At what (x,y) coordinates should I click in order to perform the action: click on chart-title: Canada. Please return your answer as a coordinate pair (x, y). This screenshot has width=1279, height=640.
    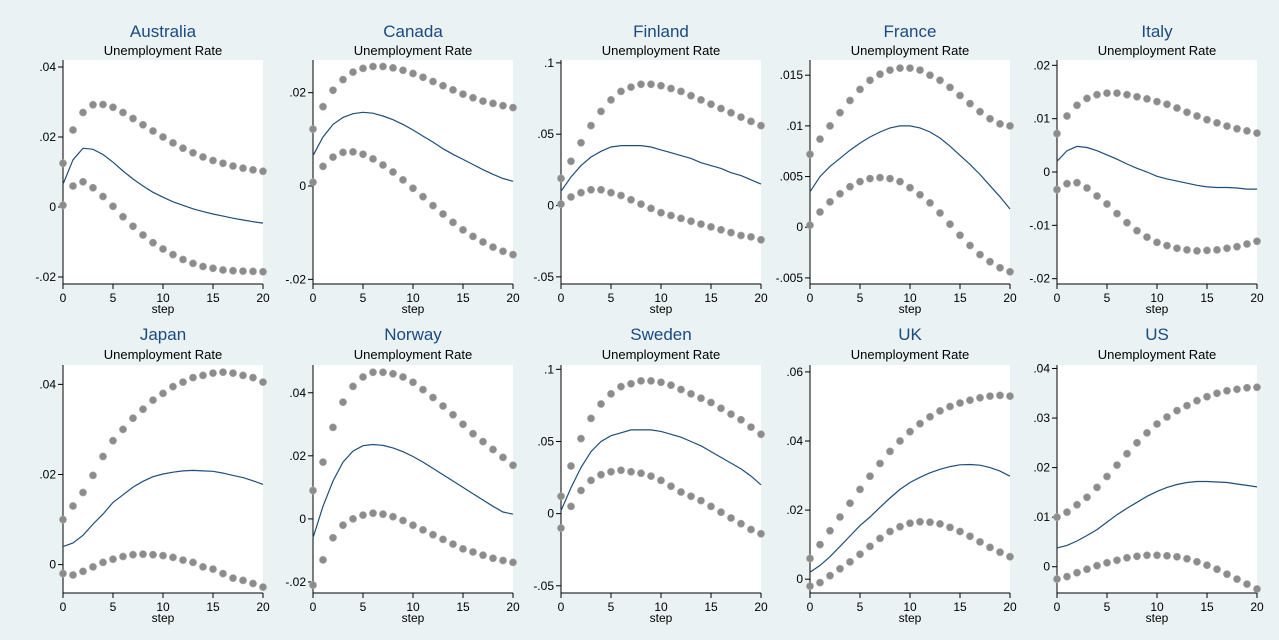
    Looking at the image, I should click on (413, 31).